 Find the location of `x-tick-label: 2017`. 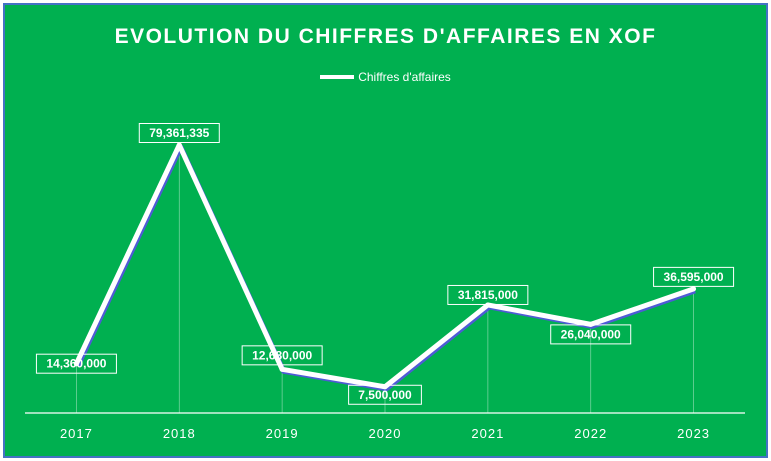

x-tick-label: 2017 is located at coordinates (76, 433).